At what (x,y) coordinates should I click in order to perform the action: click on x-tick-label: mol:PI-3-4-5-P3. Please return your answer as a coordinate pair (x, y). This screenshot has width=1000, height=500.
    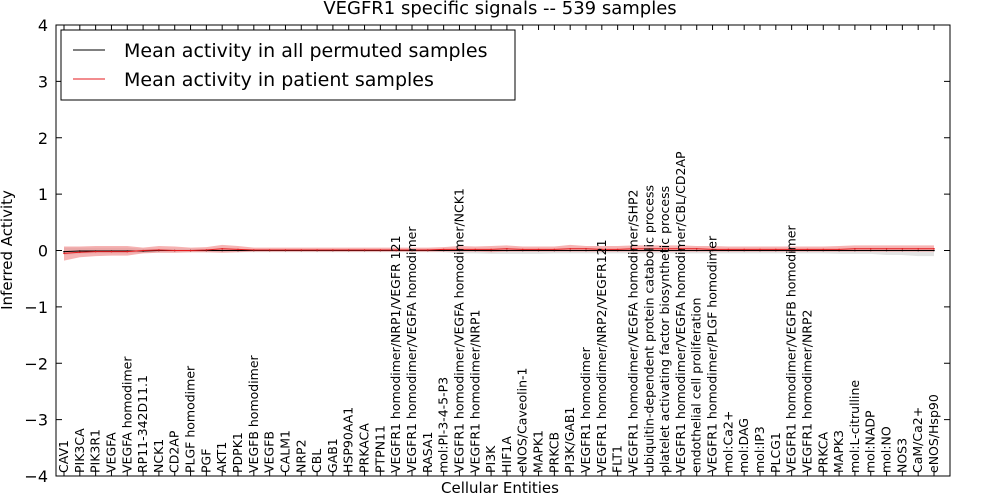
    Looking at the image, I should click on (443, 425).